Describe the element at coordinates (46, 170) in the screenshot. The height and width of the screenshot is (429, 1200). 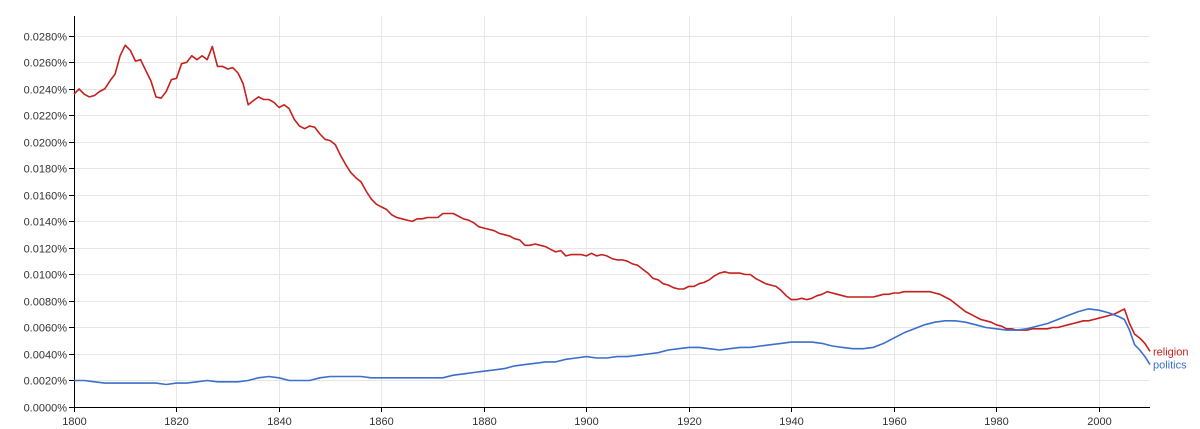
I see `y-tick-label: 0.0180%` at that location.